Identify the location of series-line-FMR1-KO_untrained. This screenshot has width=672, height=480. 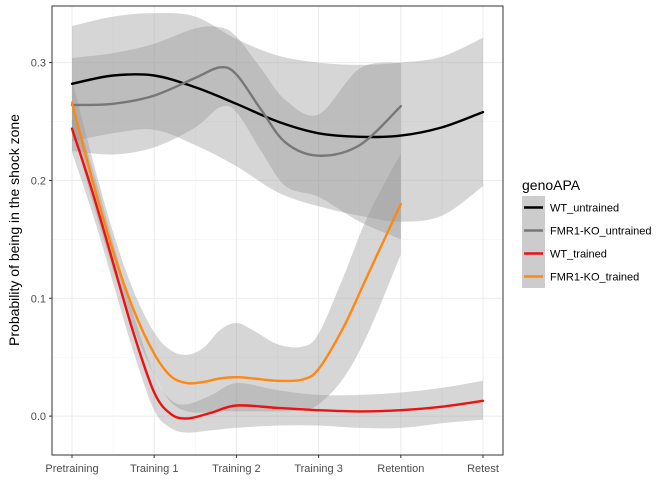
(236, 111).